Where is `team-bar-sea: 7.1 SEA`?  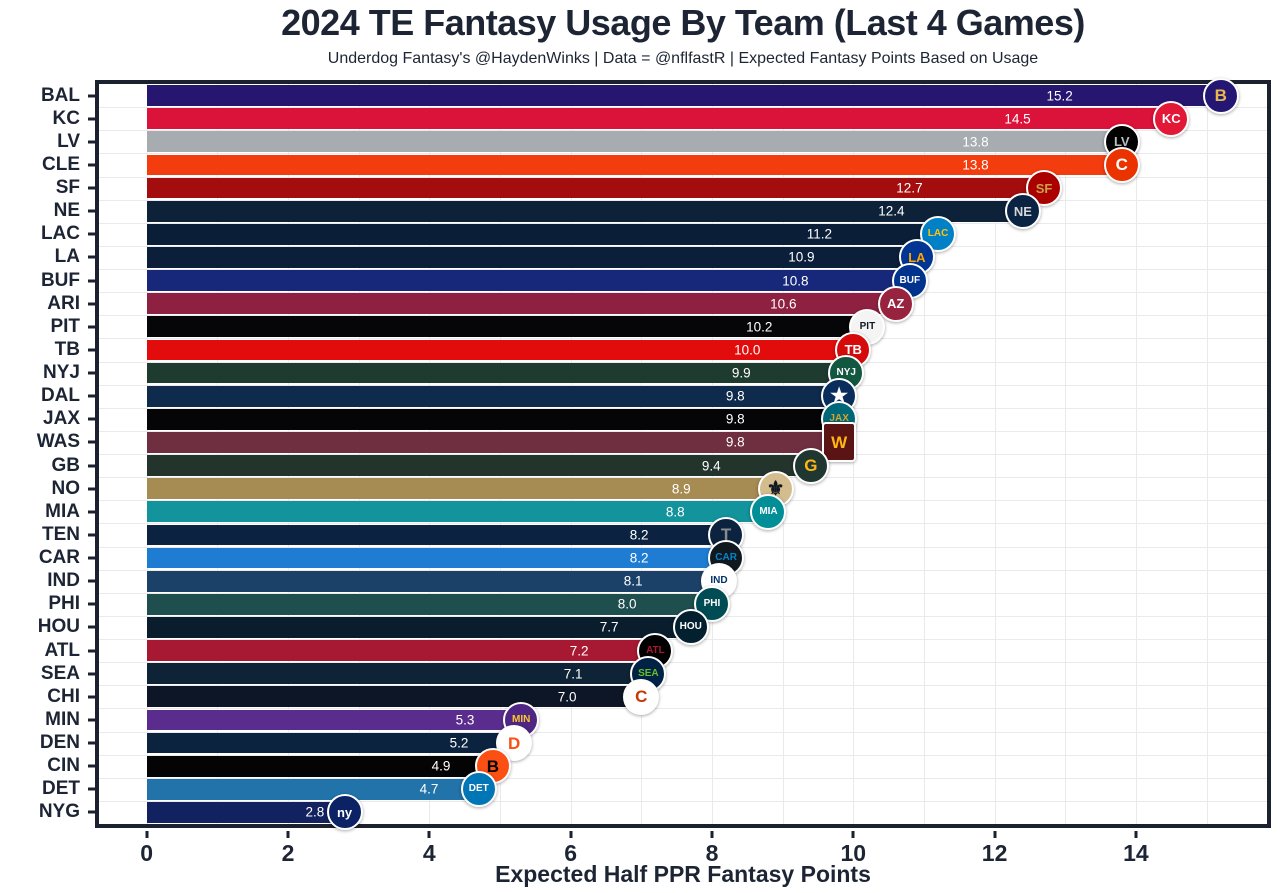
team-bar-sea: 7.1 SEA is located at coordinates (406, 673).